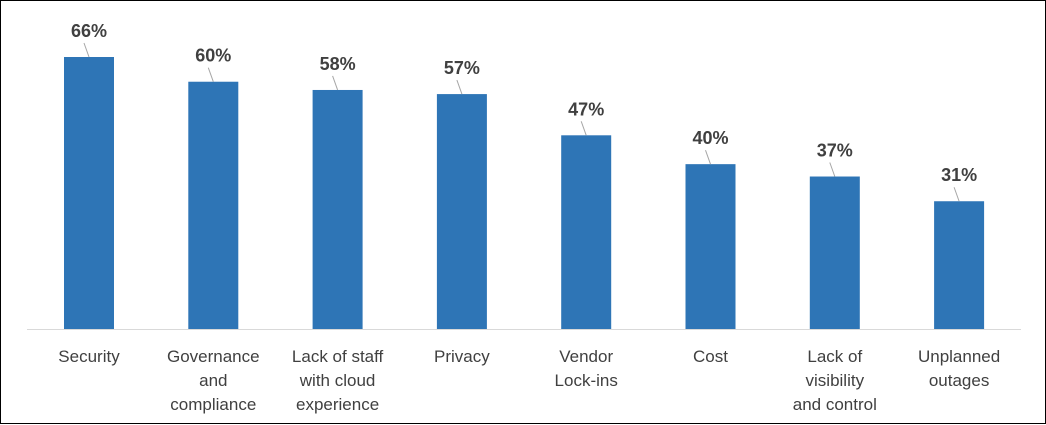 The height and width of the screenshot is (425, 1046). I want to click on category-label-6-line-1: visibility, so click(835, 380).